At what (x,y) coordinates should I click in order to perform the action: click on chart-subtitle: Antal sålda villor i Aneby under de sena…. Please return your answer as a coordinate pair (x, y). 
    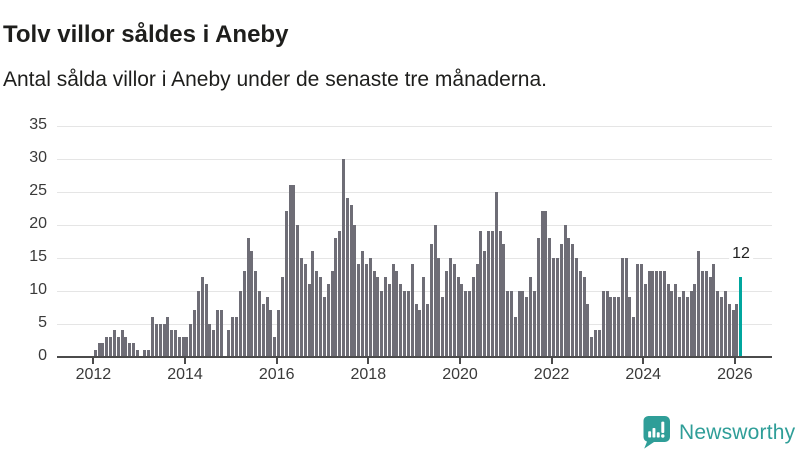
    Looking at the image, I should click on (275, 79).